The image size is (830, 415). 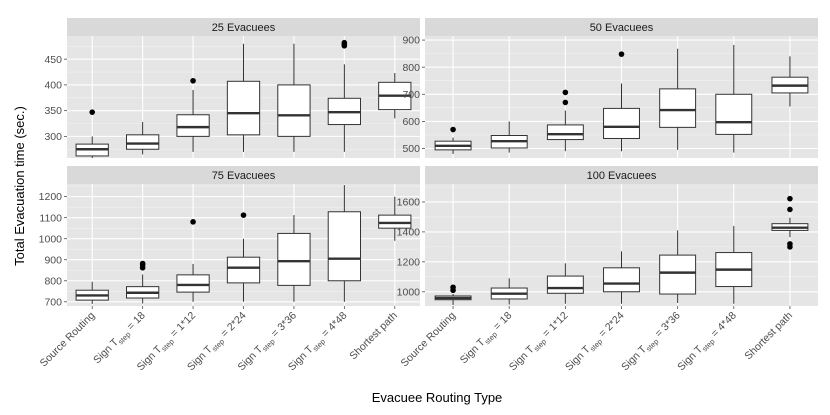 What do you see at coordinates (143, 282) in the screenshot?
I see `box-sign-t-18-75-evacuees` at bounding box center [143, 282].